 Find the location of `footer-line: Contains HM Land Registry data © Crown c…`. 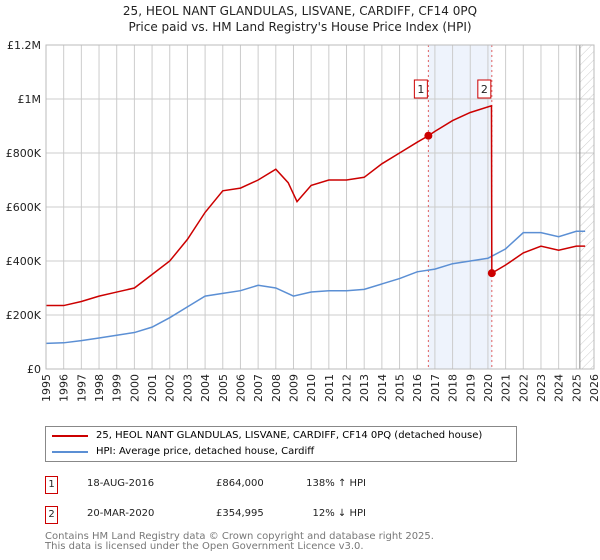

footer-line: Contains HM Land Registry data © Crown c… is located at coordinates (239, 536).